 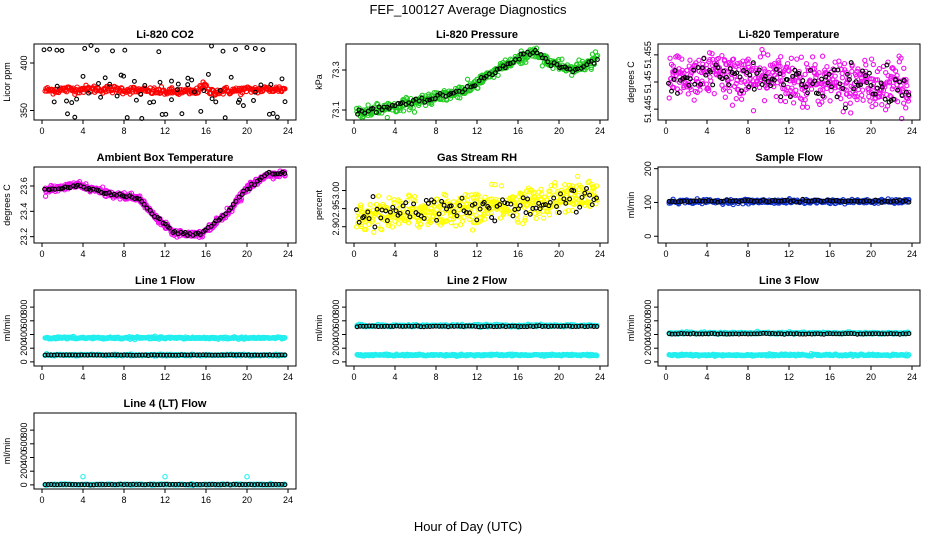 What do you see at coordinates (789, 343) in the screenshot?
I see `data-points` at bounding box center [789, 343].